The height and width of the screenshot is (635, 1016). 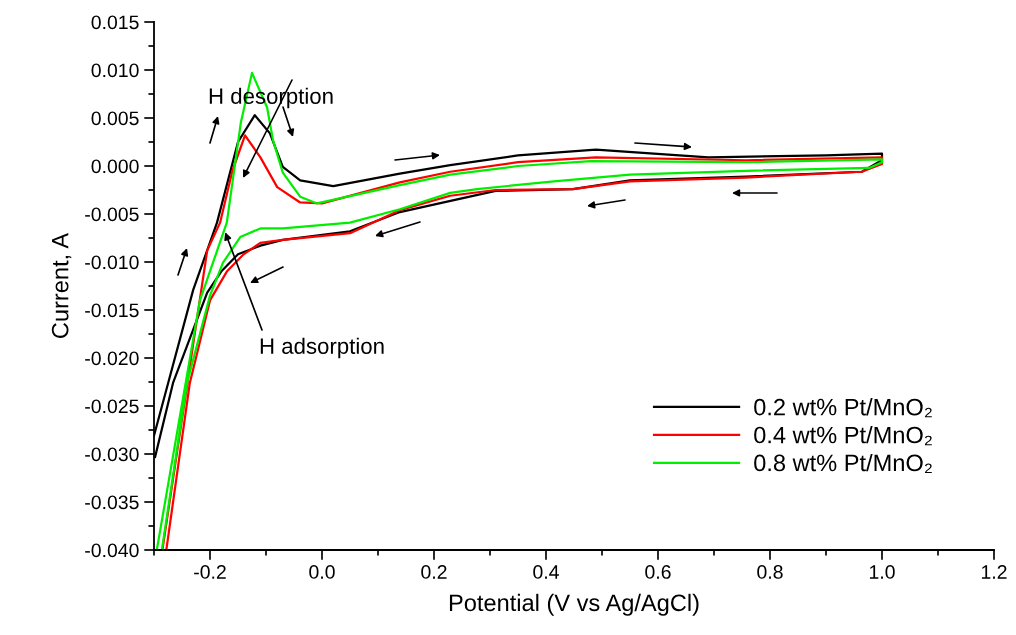 I want to click on y-tick-label: -0.020, so click(x=112, y=358).